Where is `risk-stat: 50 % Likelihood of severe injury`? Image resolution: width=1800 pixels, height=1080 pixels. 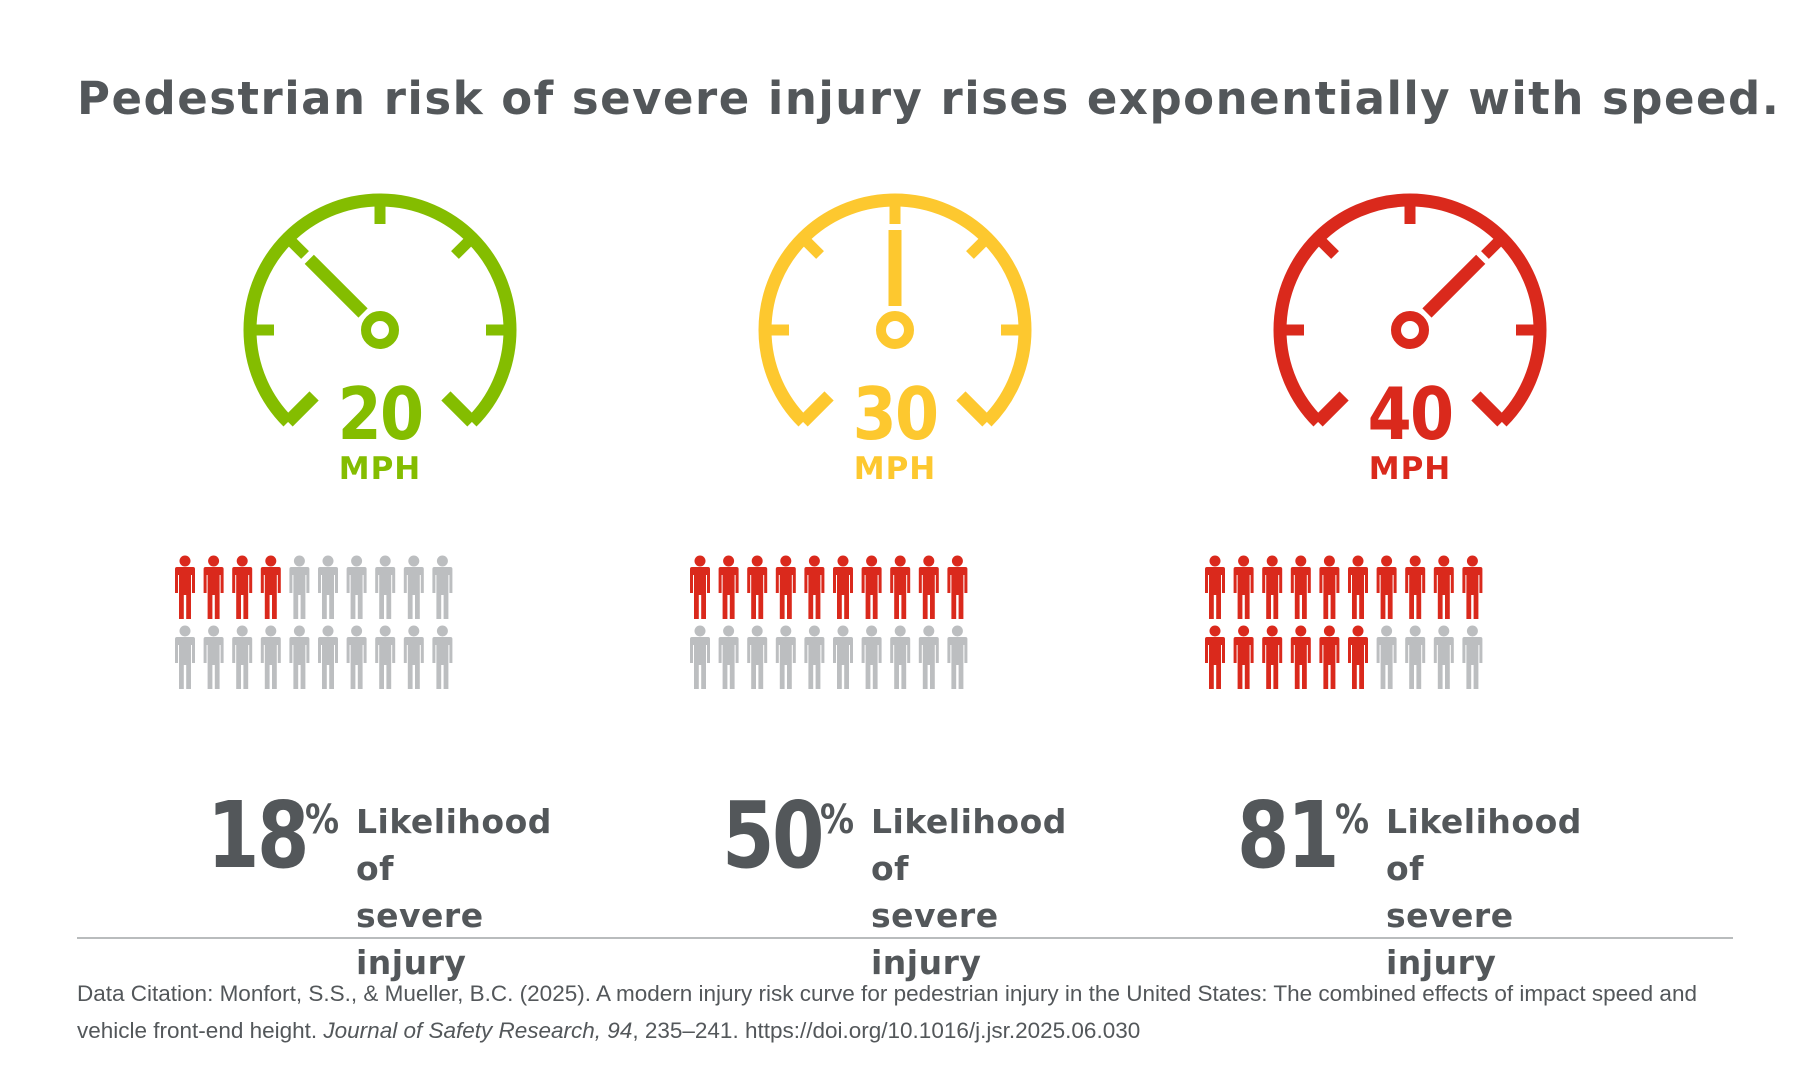 risk-stat: 50 % Likelihood of severe injury is located at coordinates (895, 886).